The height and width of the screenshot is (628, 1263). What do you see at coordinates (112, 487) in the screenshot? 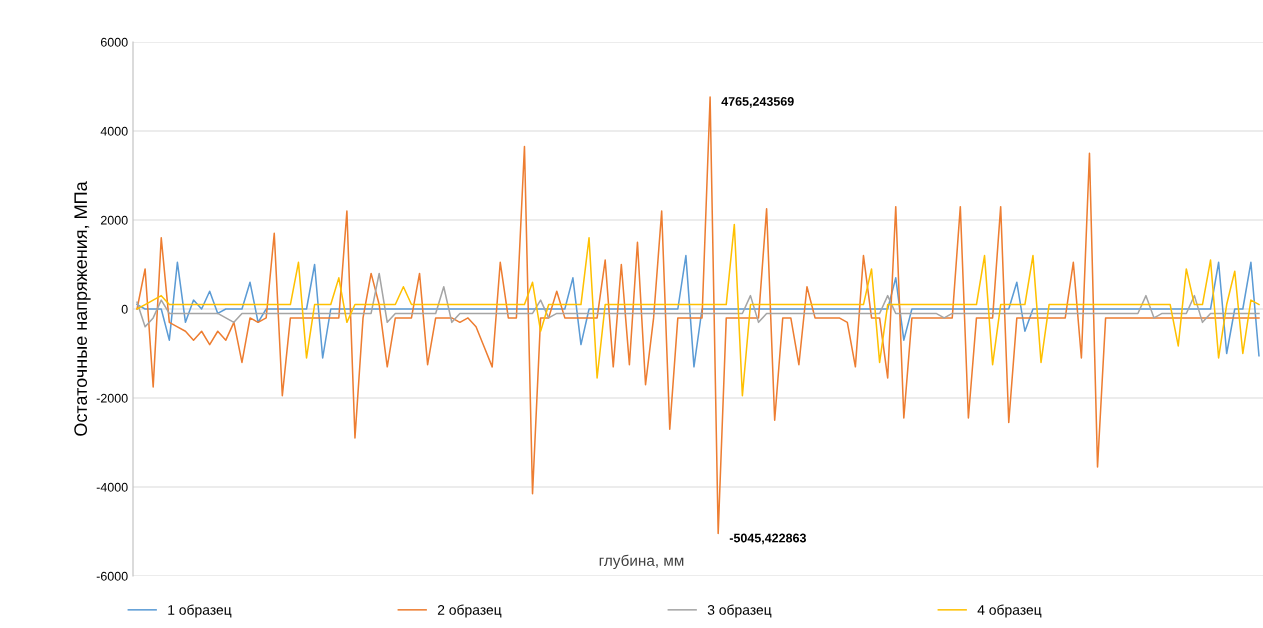
I see `y-tick-label: -4000` at bounding box center [112, 487].